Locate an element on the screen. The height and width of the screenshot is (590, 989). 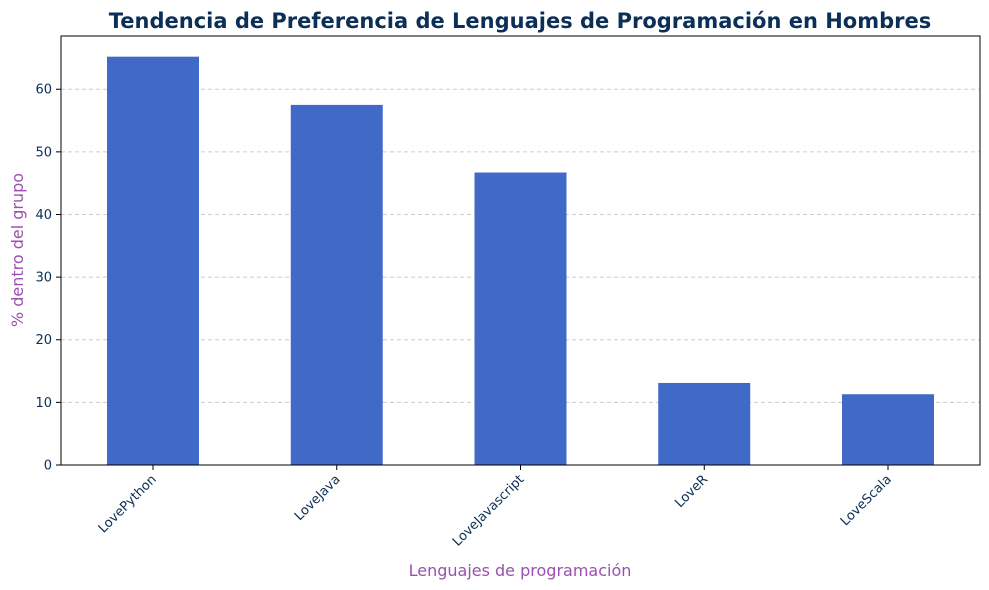
y-axis-label: % dentro del grupo is located at coordinates (17, 250).